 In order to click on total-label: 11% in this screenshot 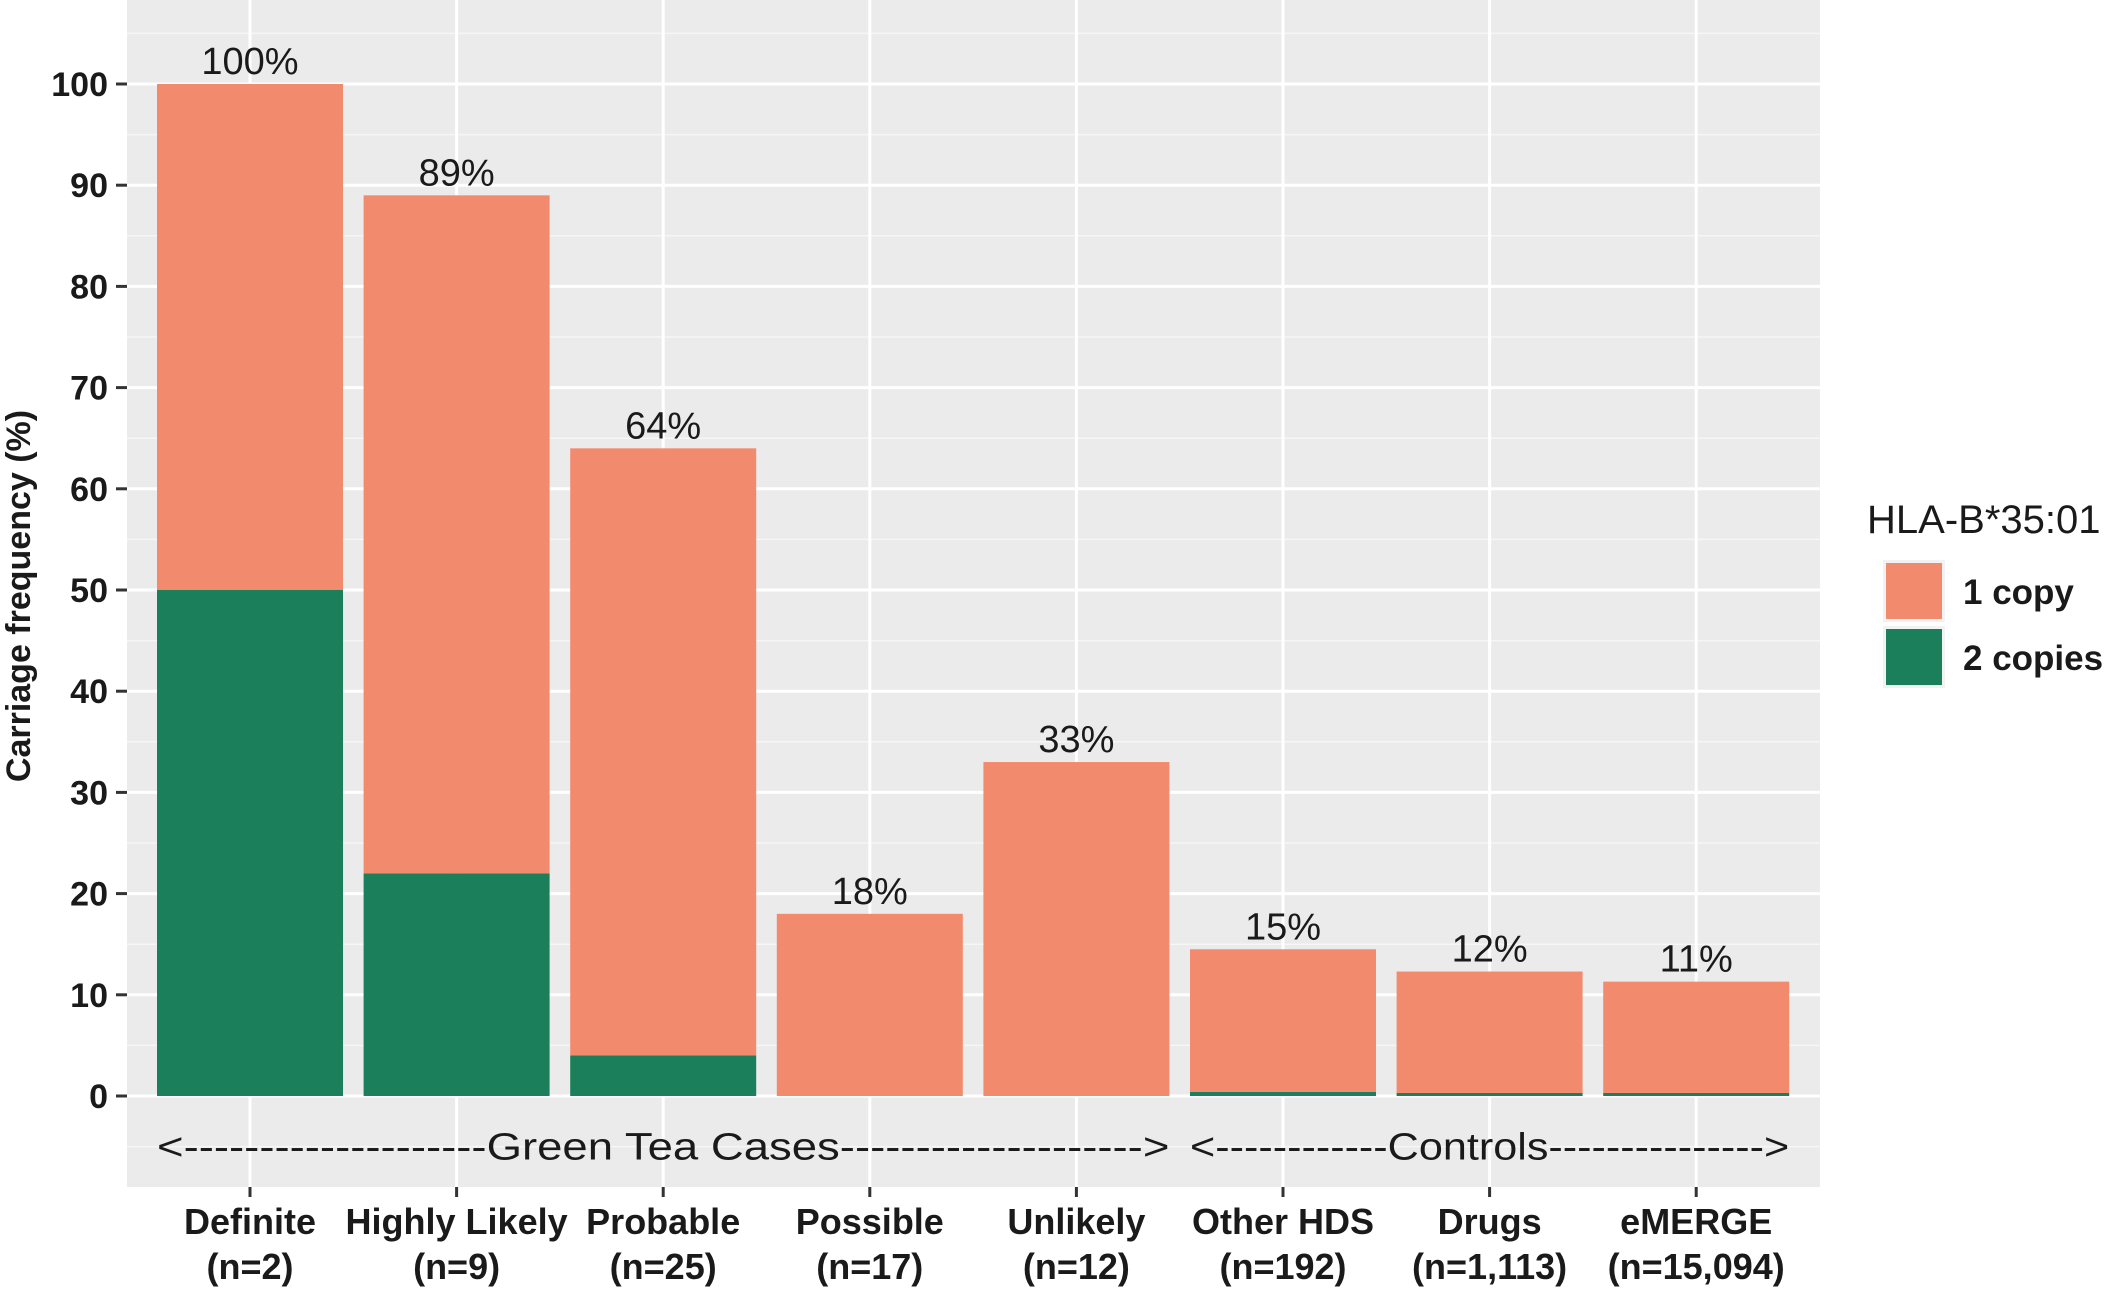, I will do `click(1696, 960)`.